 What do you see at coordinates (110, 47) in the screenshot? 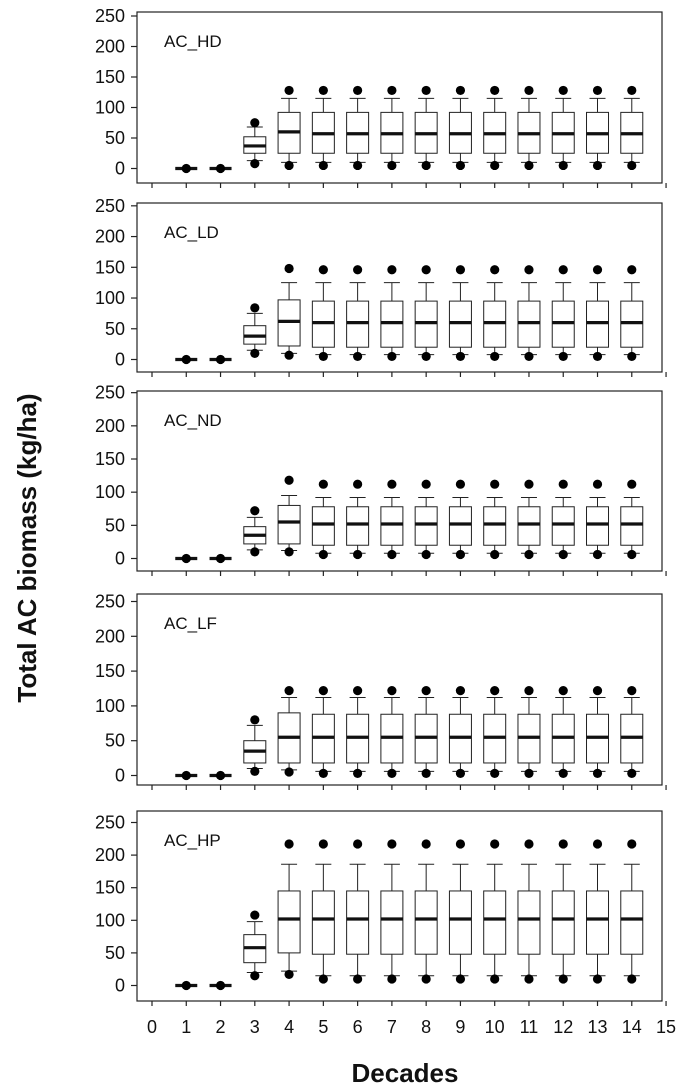
I see `y-tick-label: 200` at bounding box center [110, 47].